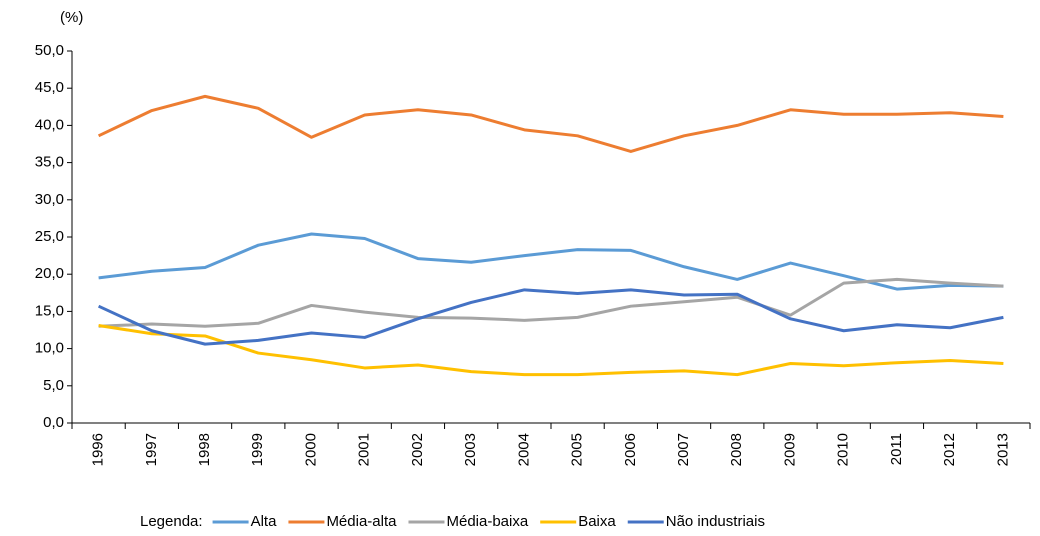 The height and width of the screenshot is (536, 1040). Describe the element at coordinates (736, 449) in the screenshot. I see `x-tick-label: 2008` at that location.